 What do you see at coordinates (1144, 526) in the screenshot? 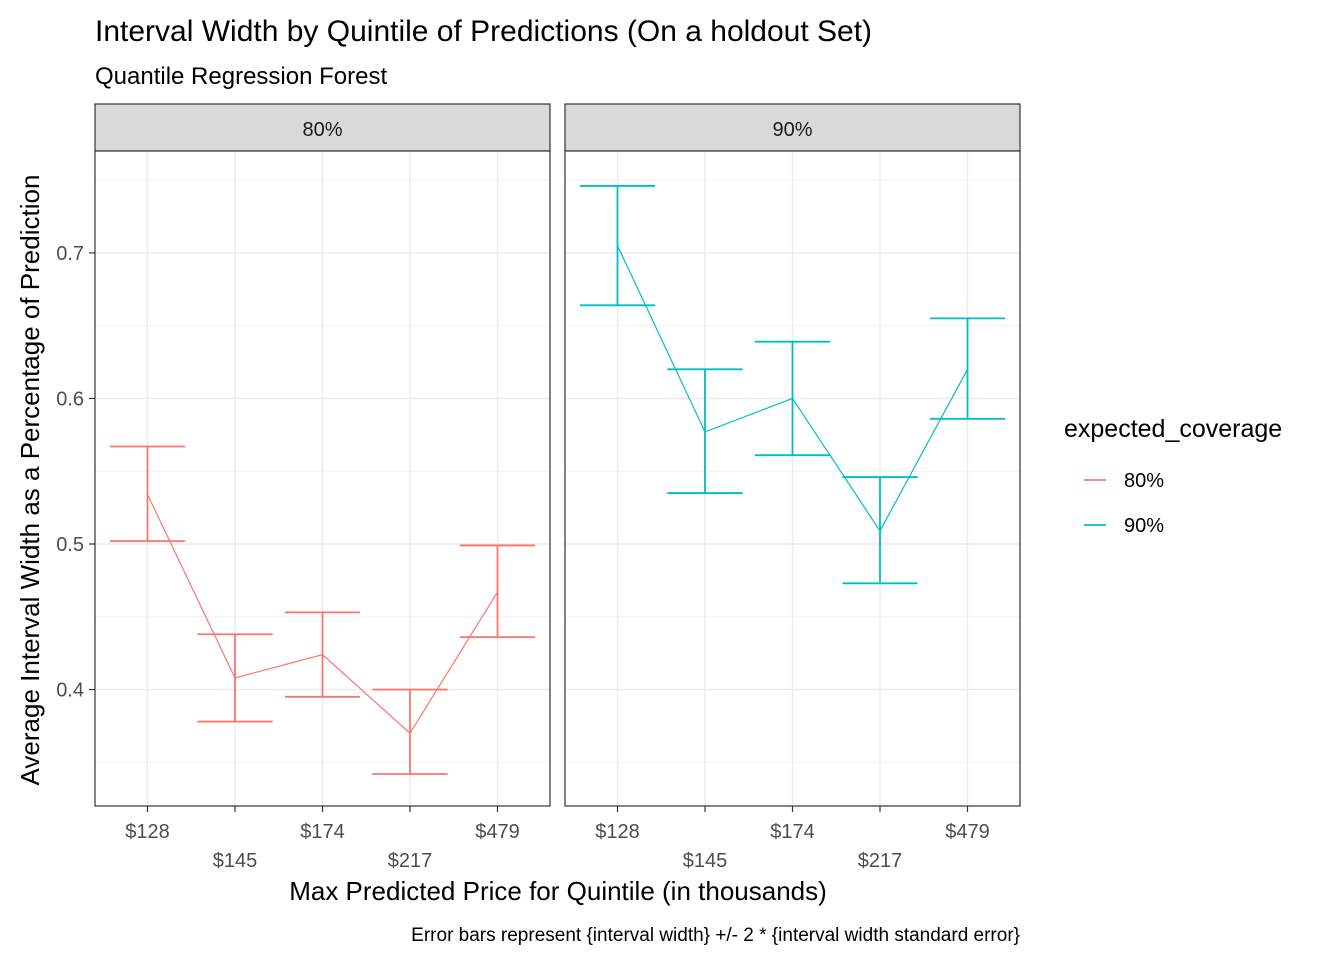
I see `legend-label-90: 90%` at bounding box center [1144, 526].